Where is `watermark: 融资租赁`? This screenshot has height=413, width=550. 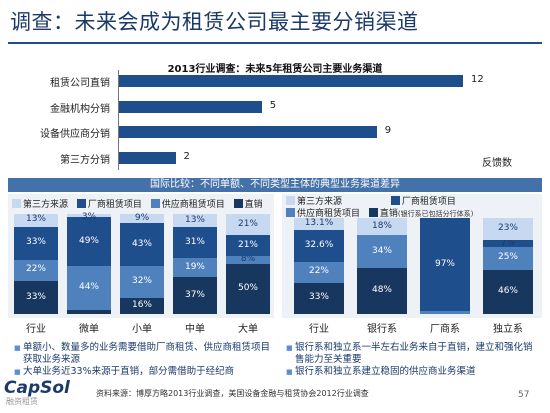
watermark: 融资租赁 is located at coordinates (22, 401).